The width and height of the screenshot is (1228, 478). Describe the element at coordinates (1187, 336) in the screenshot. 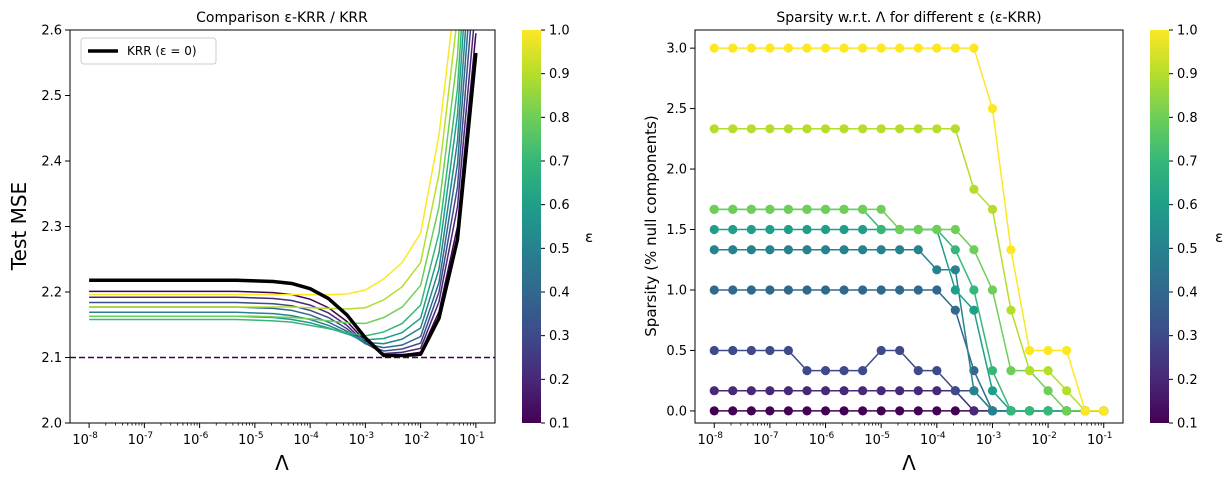

I see `right-colorbar-tick-label: 0.3` at that location.